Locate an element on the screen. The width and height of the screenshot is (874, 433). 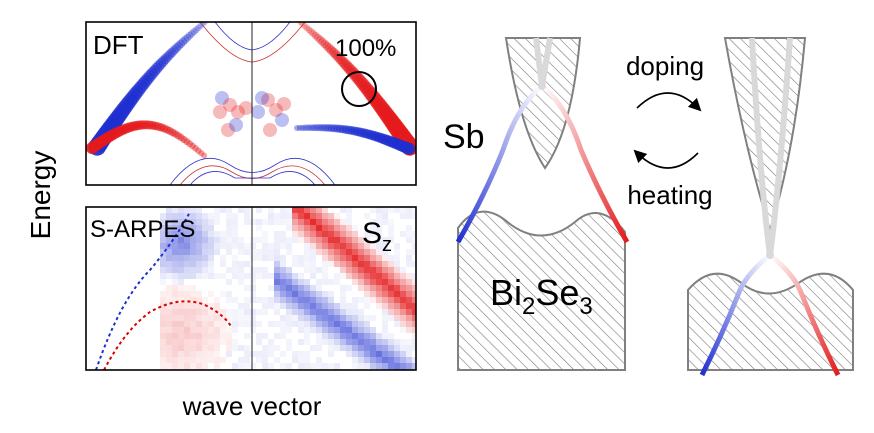
arpes-label: S-ARPES is located at coordinates (142, 229).